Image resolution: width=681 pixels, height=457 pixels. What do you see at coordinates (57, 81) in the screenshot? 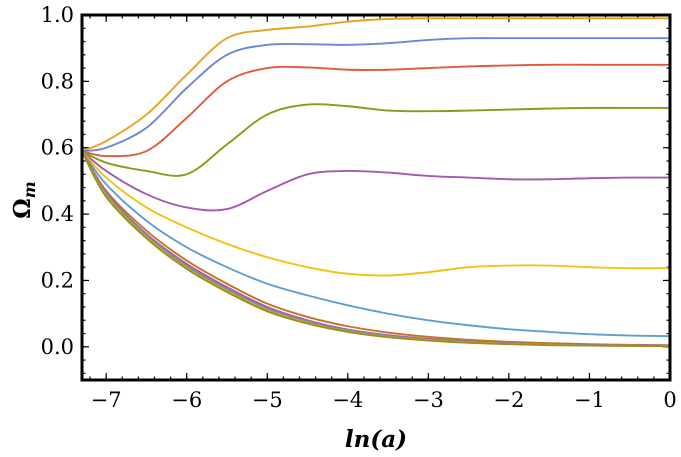
I see `y-tick-label: 0.8` at bounding box center [57, 81].